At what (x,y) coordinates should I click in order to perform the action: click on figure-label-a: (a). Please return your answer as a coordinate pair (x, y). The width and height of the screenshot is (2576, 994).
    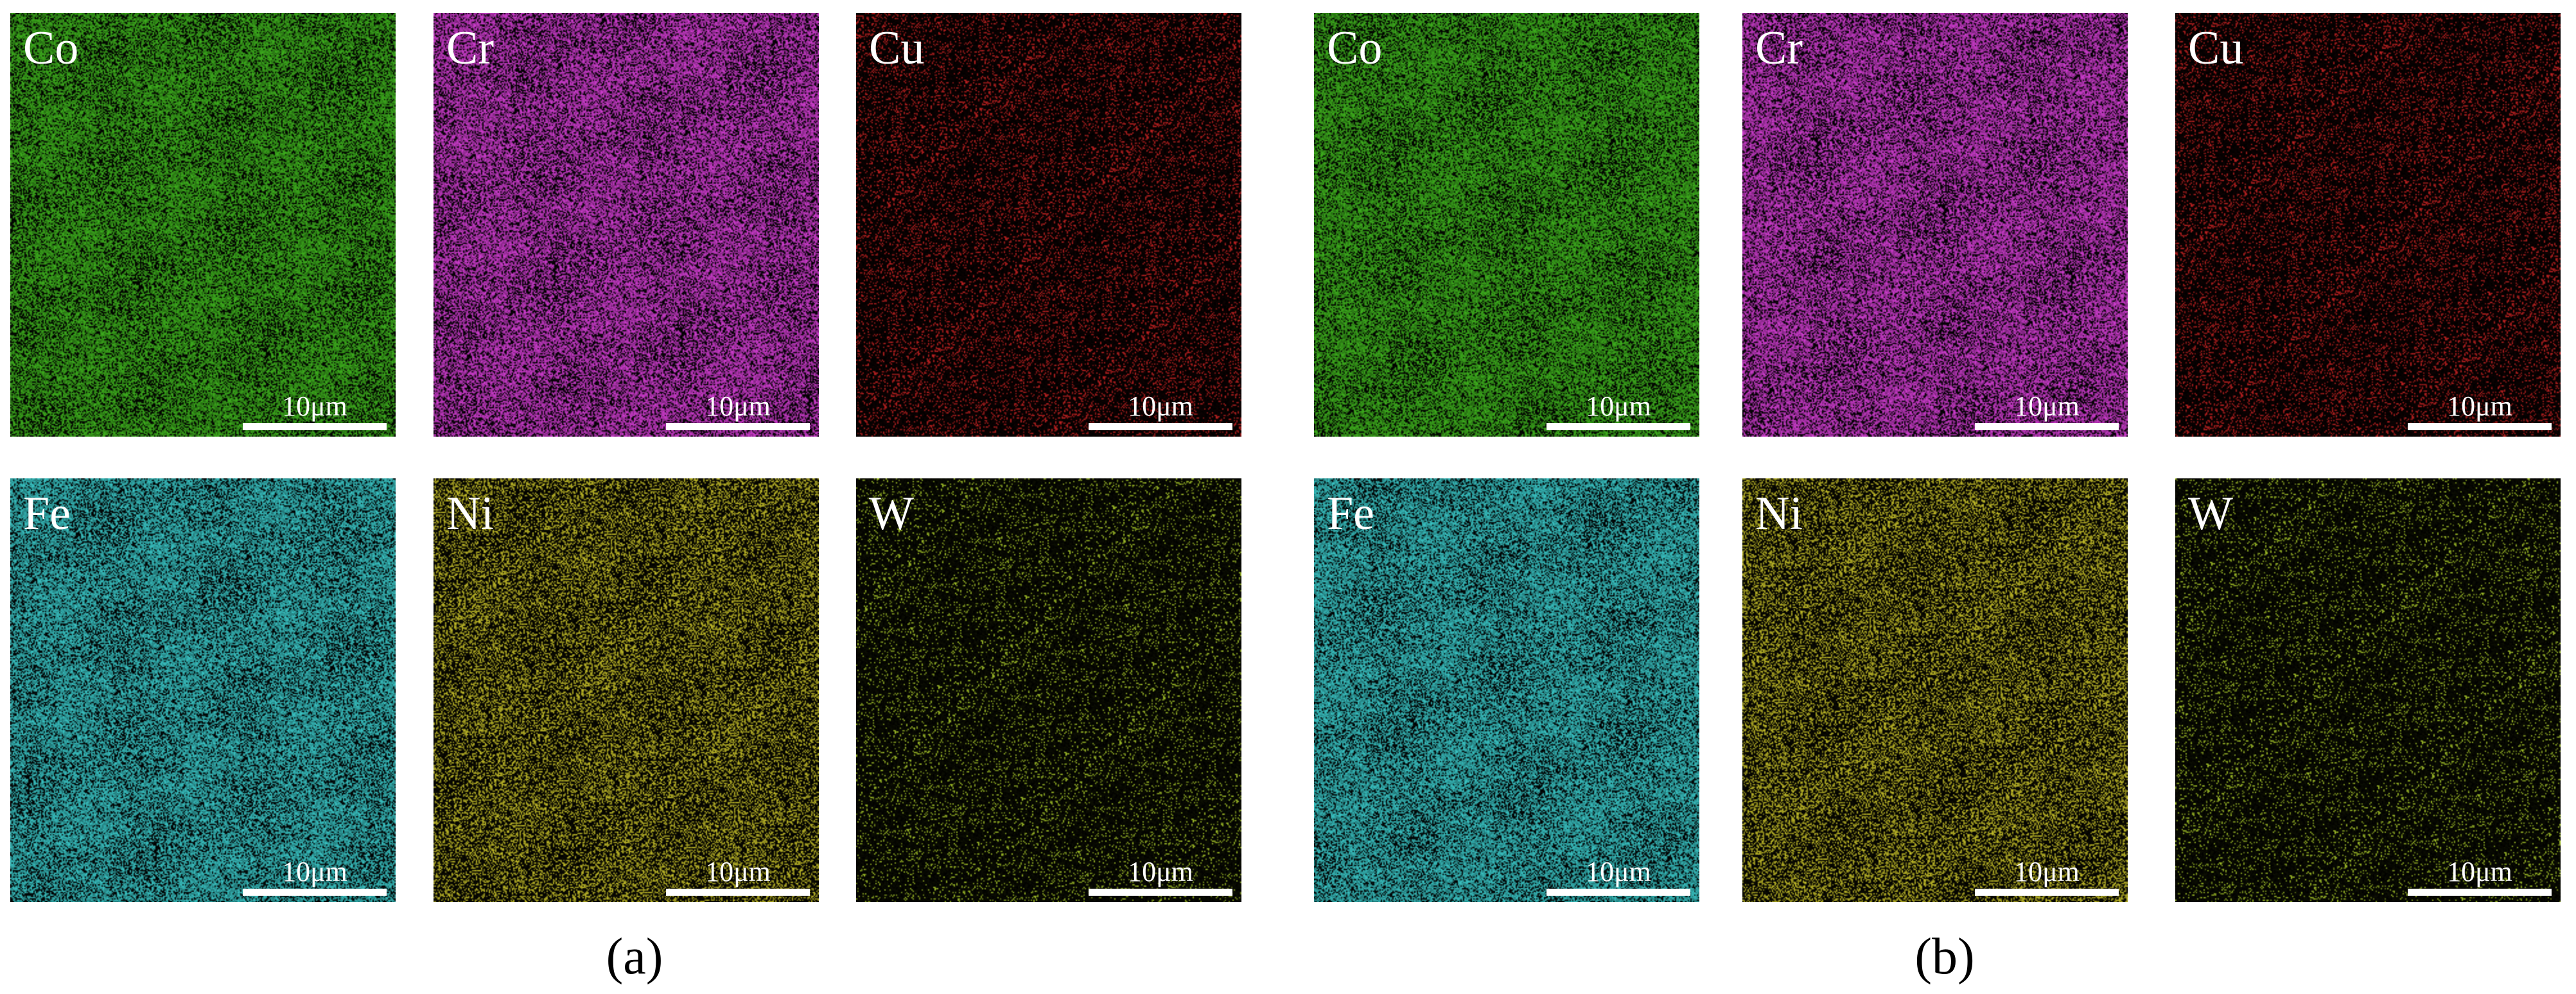
    Looking at the image, I should click on (634, 957).